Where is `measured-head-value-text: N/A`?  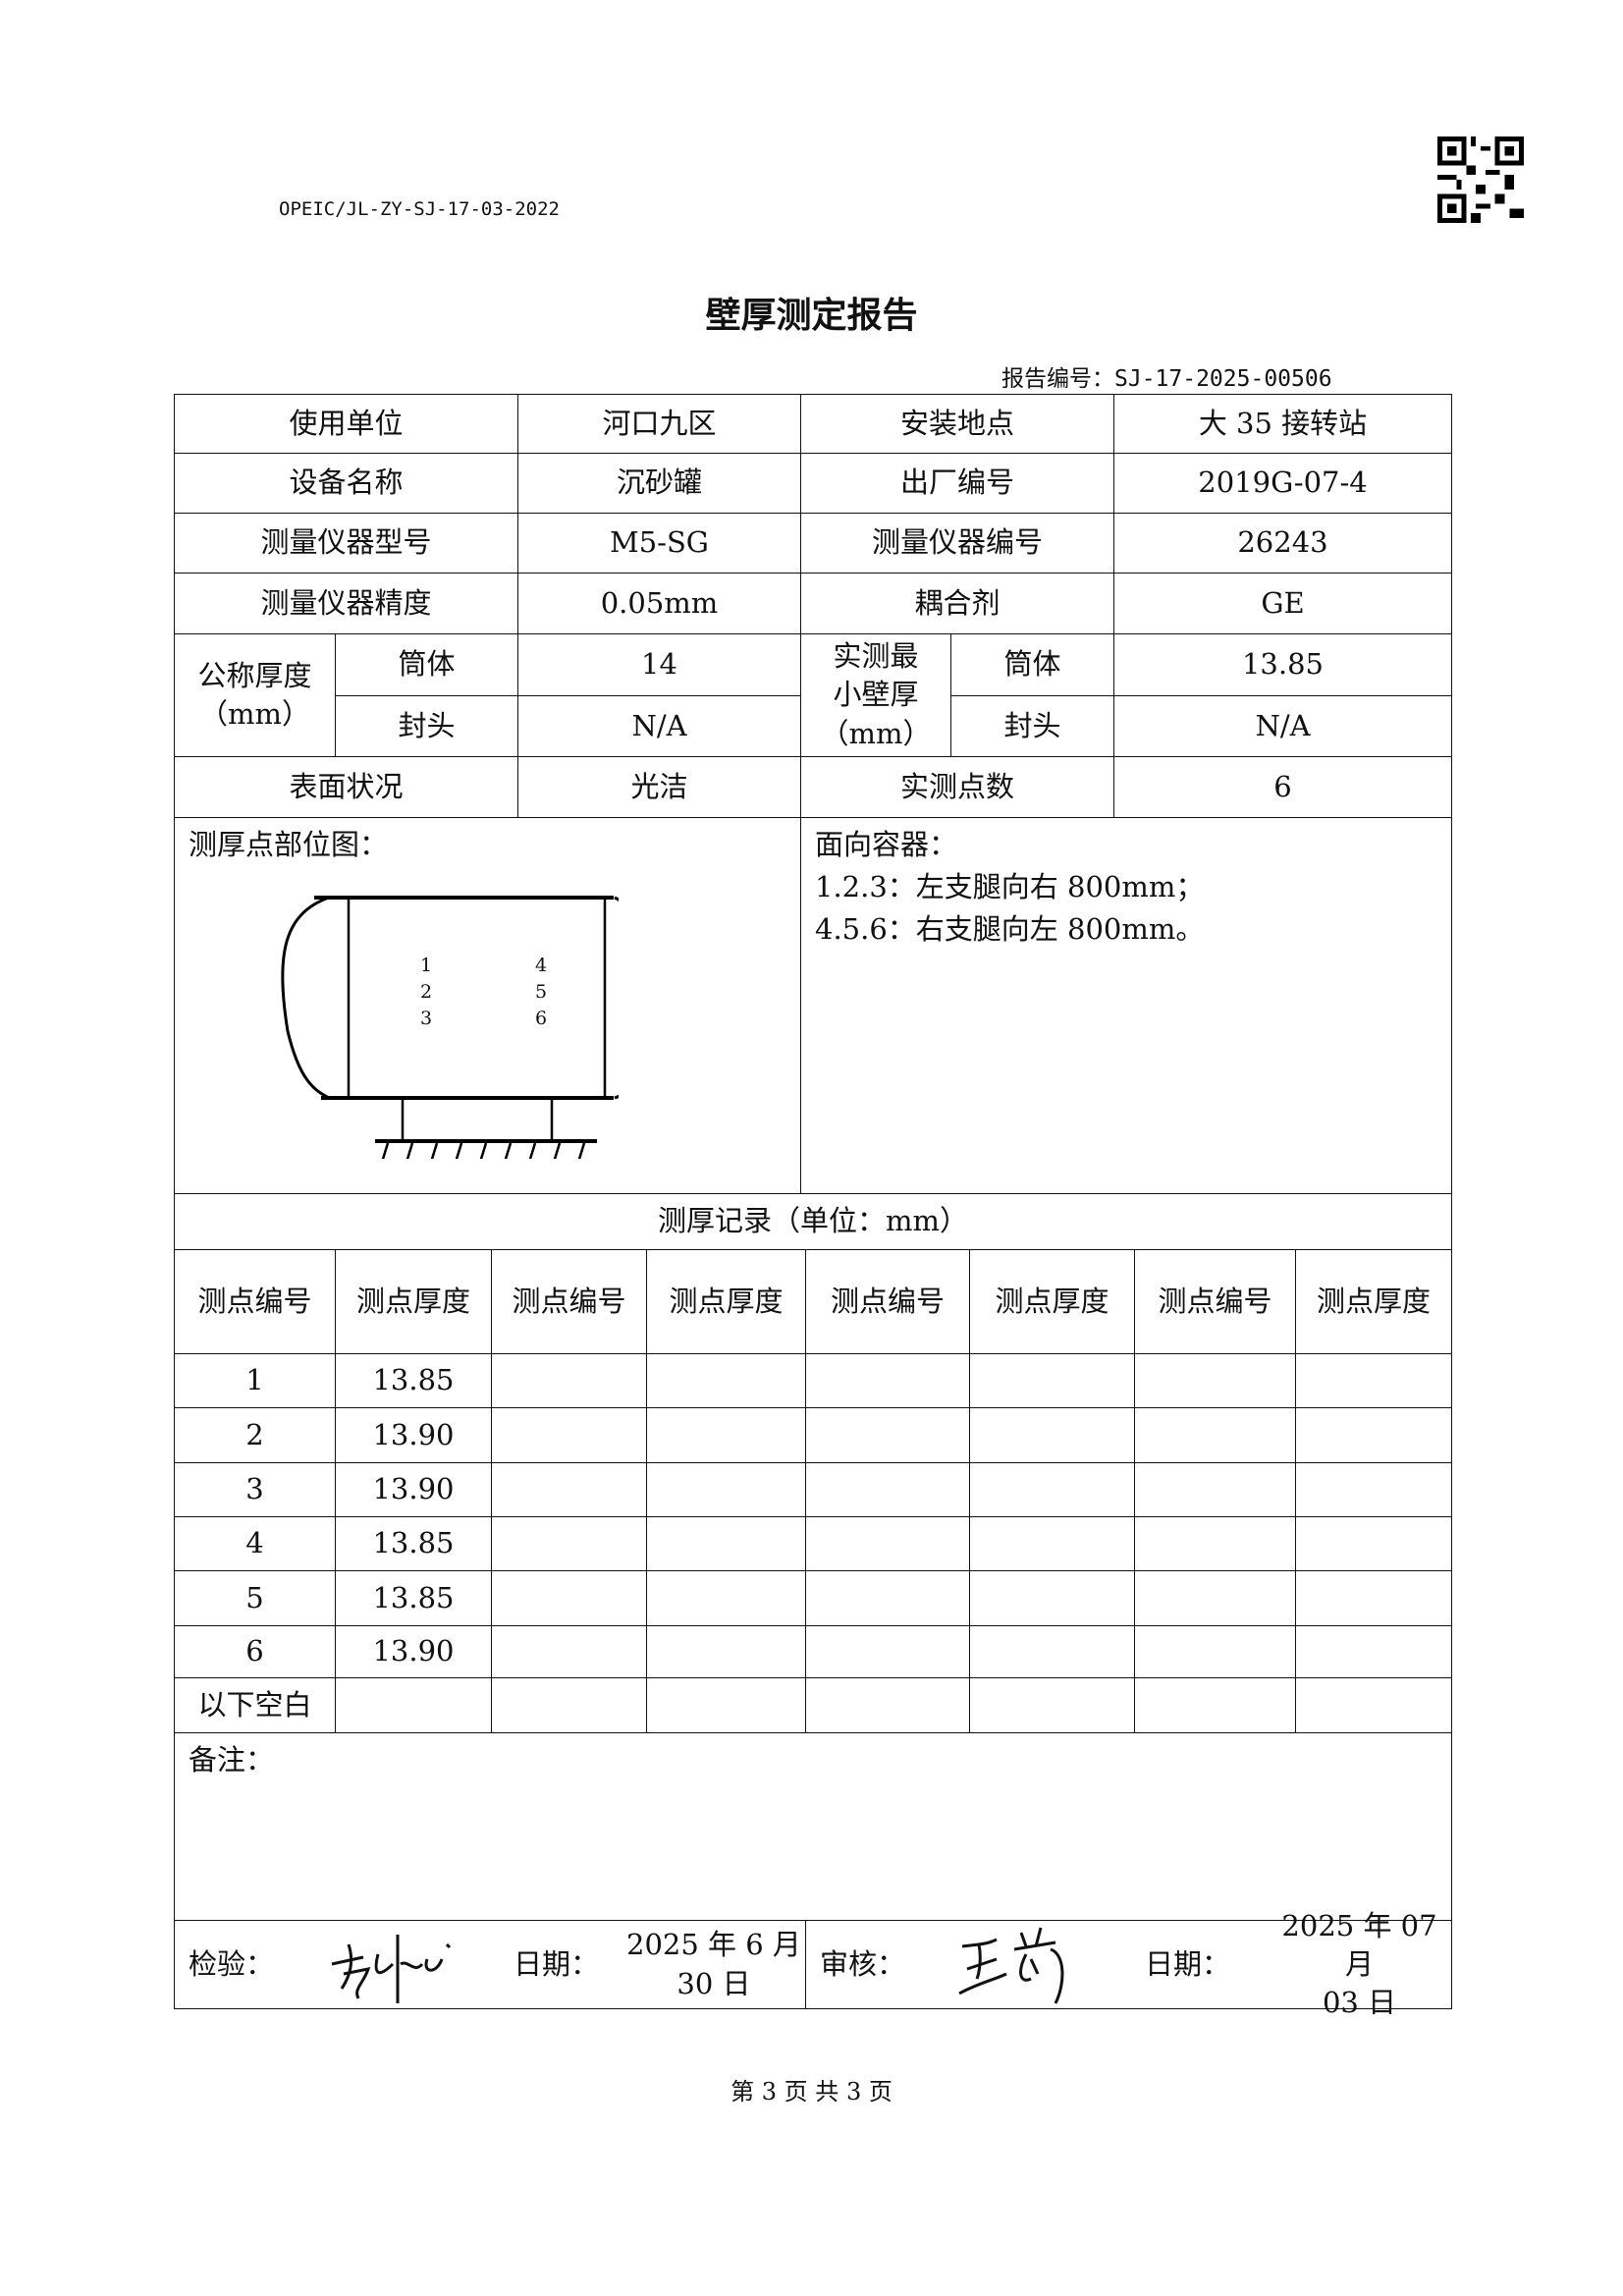
measured-head-value-text: N/A is located at coordinates (1283, 725).